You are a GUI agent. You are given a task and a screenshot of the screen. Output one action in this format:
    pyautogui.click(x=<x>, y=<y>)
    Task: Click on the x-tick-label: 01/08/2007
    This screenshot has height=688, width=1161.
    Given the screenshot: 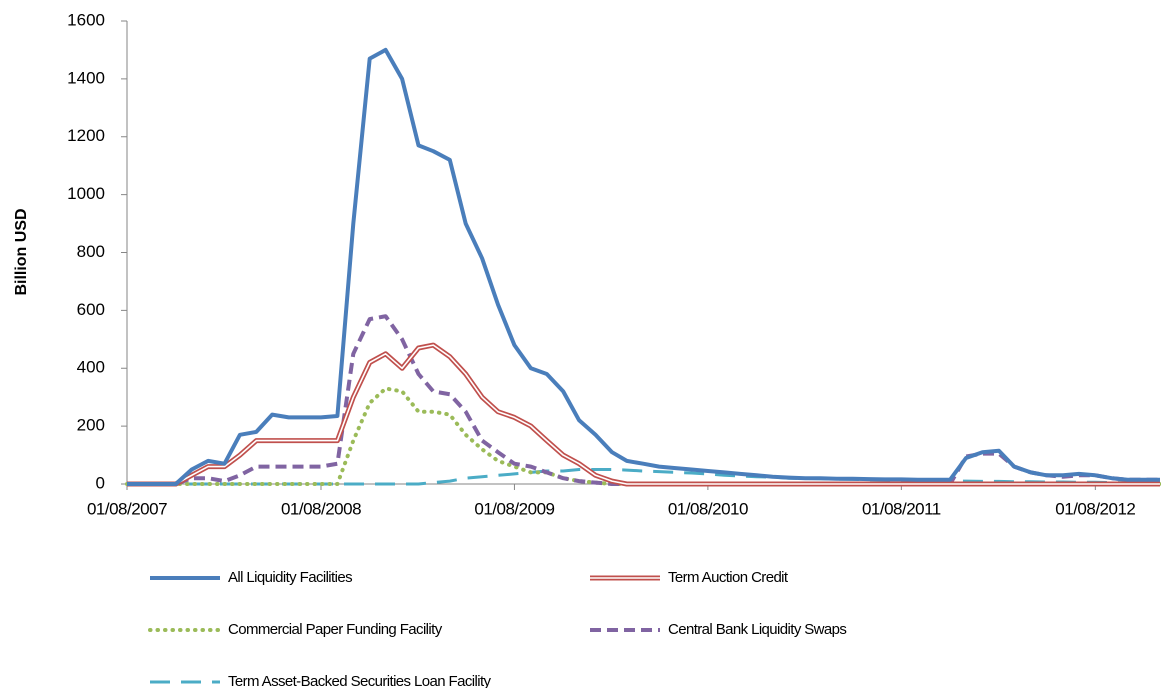 What is the action you would take?
    pyautogui.click(x=127, y=508)
    